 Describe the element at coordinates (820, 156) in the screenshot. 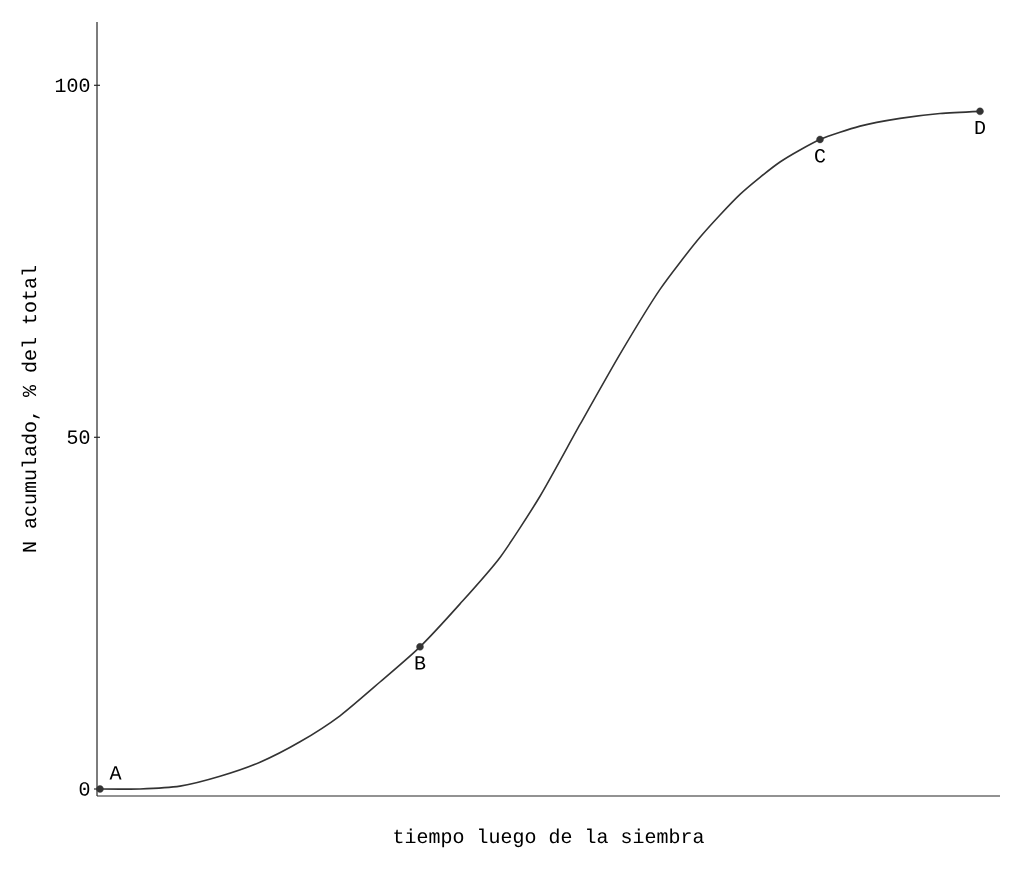

I see `data-label: C` at that location.